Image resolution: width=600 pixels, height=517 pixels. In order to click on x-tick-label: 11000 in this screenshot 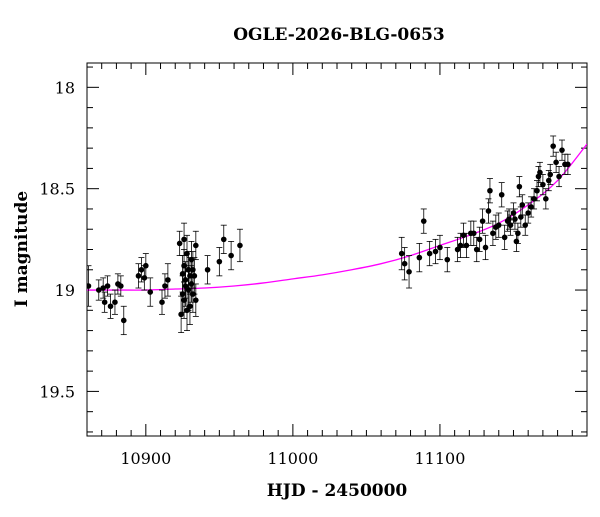, I will do `click(292, 458)`.